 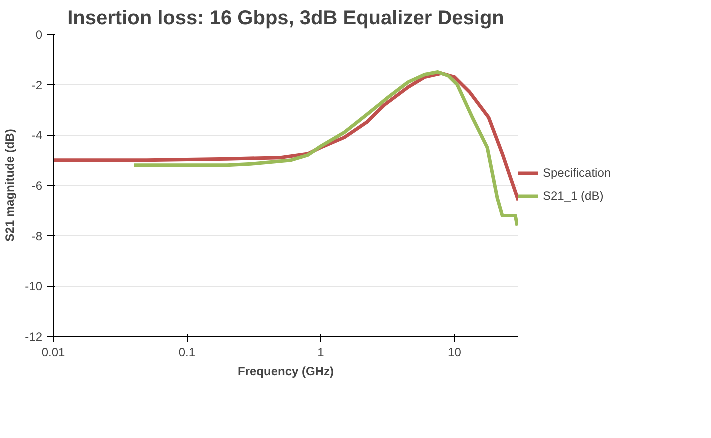 What do you see at coordinates (321, 353) in the screenshot?
I see `x-tick-label: 1` at bounding box center [321, 353].